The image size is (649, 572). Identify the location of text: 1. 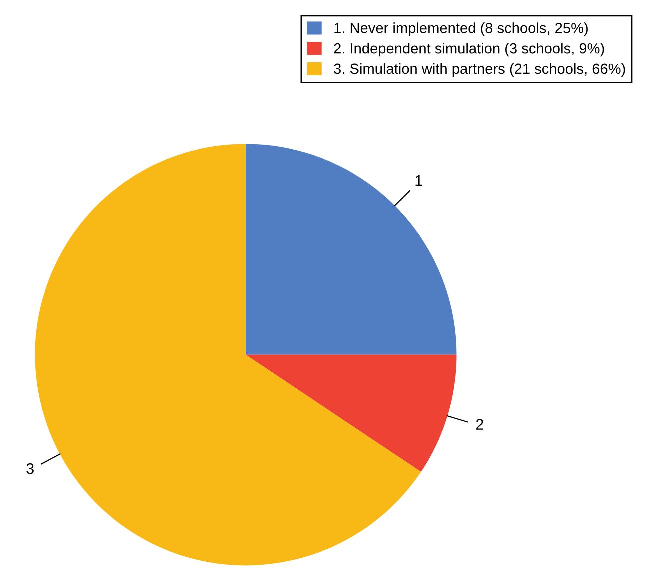
(419, 180).